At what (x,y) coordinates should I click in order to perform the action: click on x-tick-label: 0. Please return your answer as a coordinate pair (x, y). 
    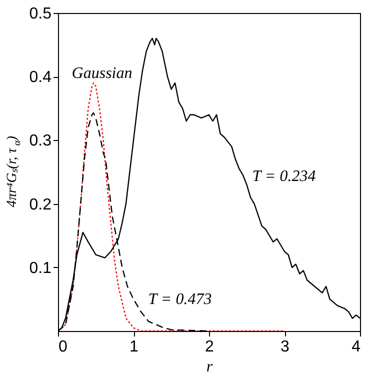
    Looking at the image, I should click on (63, 347).